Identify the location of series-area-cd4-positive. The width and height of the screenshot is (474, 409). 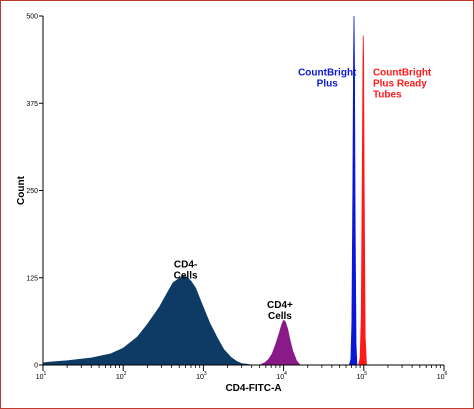
(280, 342).